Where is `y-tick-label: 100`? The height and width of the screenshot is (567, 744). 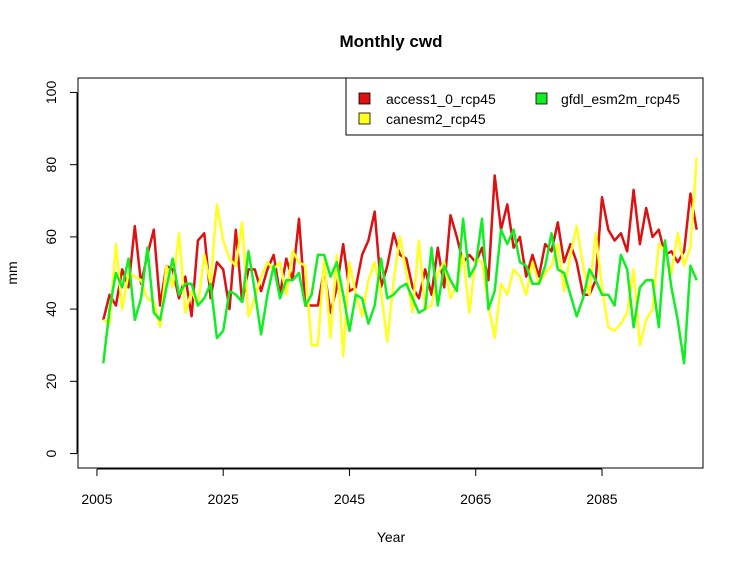 y-tick-label: 100 is located at coordinates (51, 93).